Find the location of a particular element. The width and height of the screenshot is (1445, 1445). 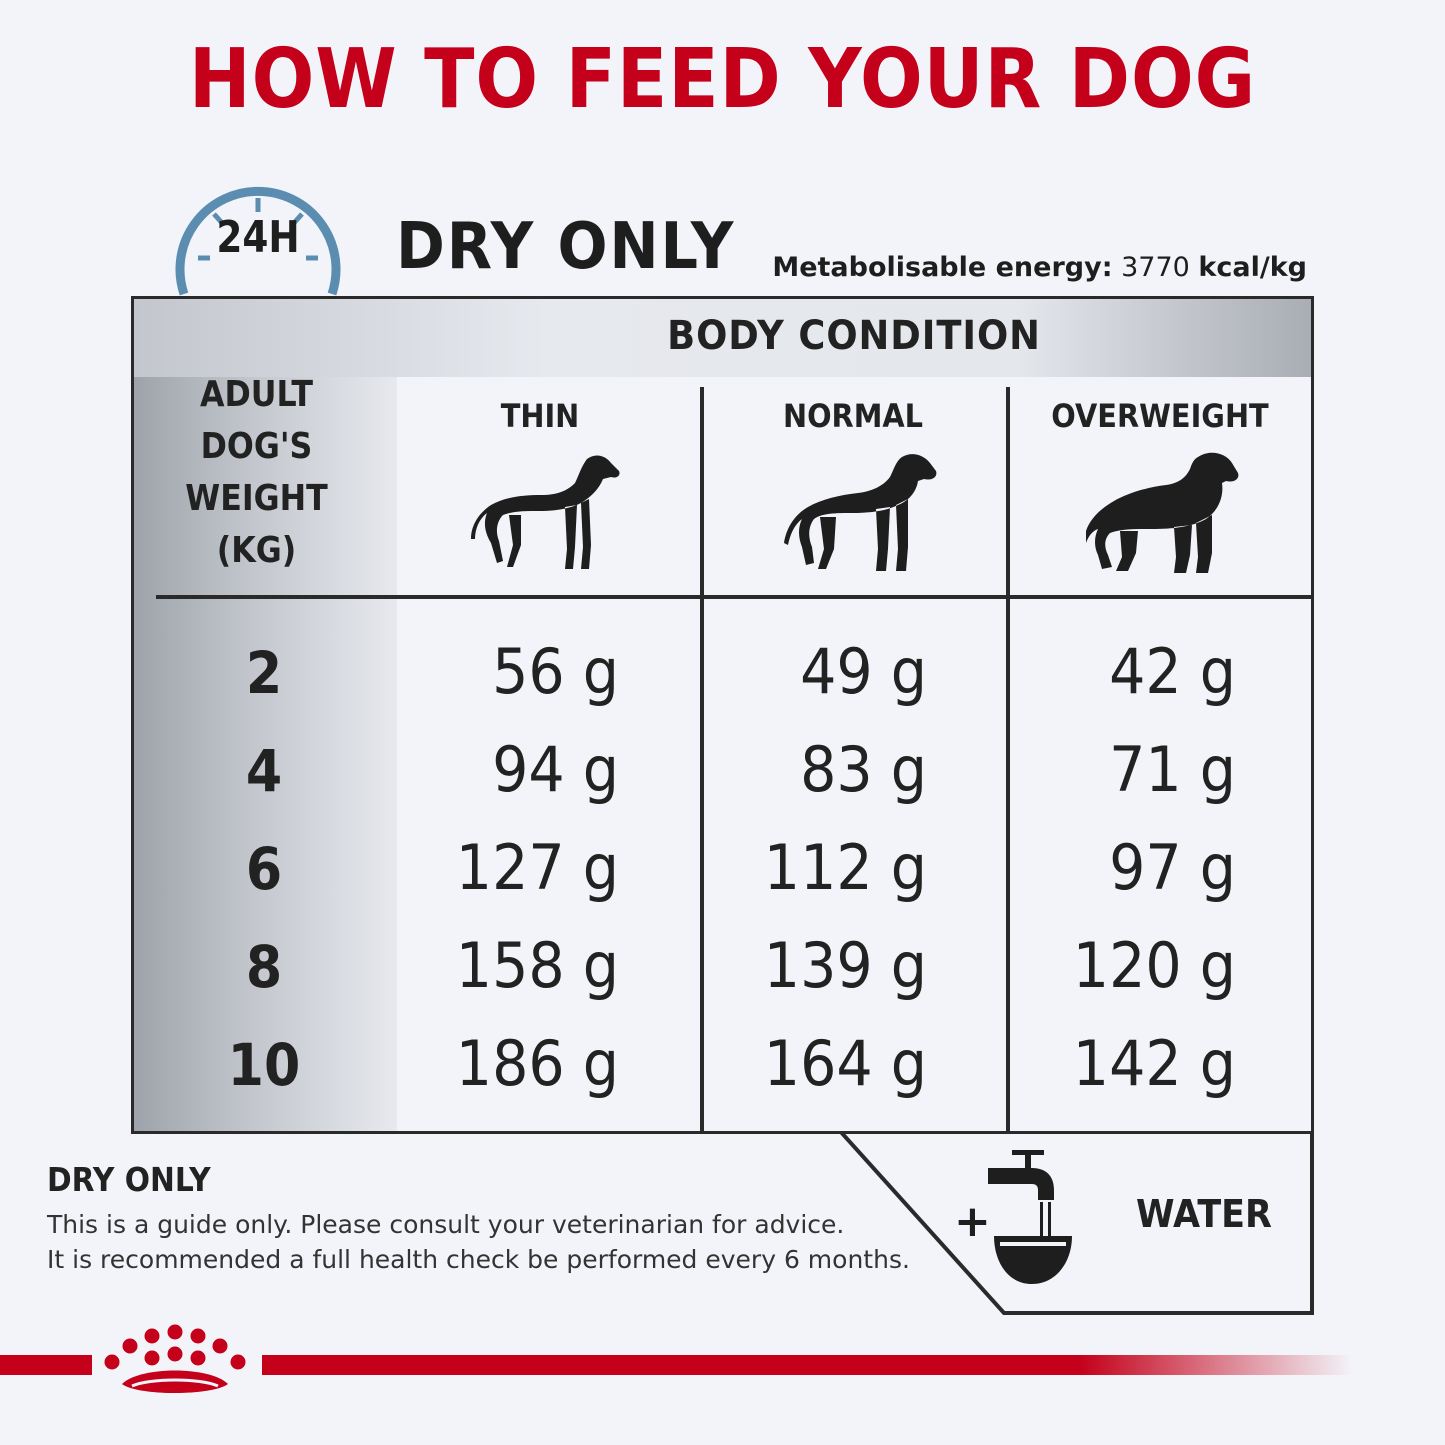

column-header-overweight: OVERWEIGHT is located at coordinates (1160, 416).